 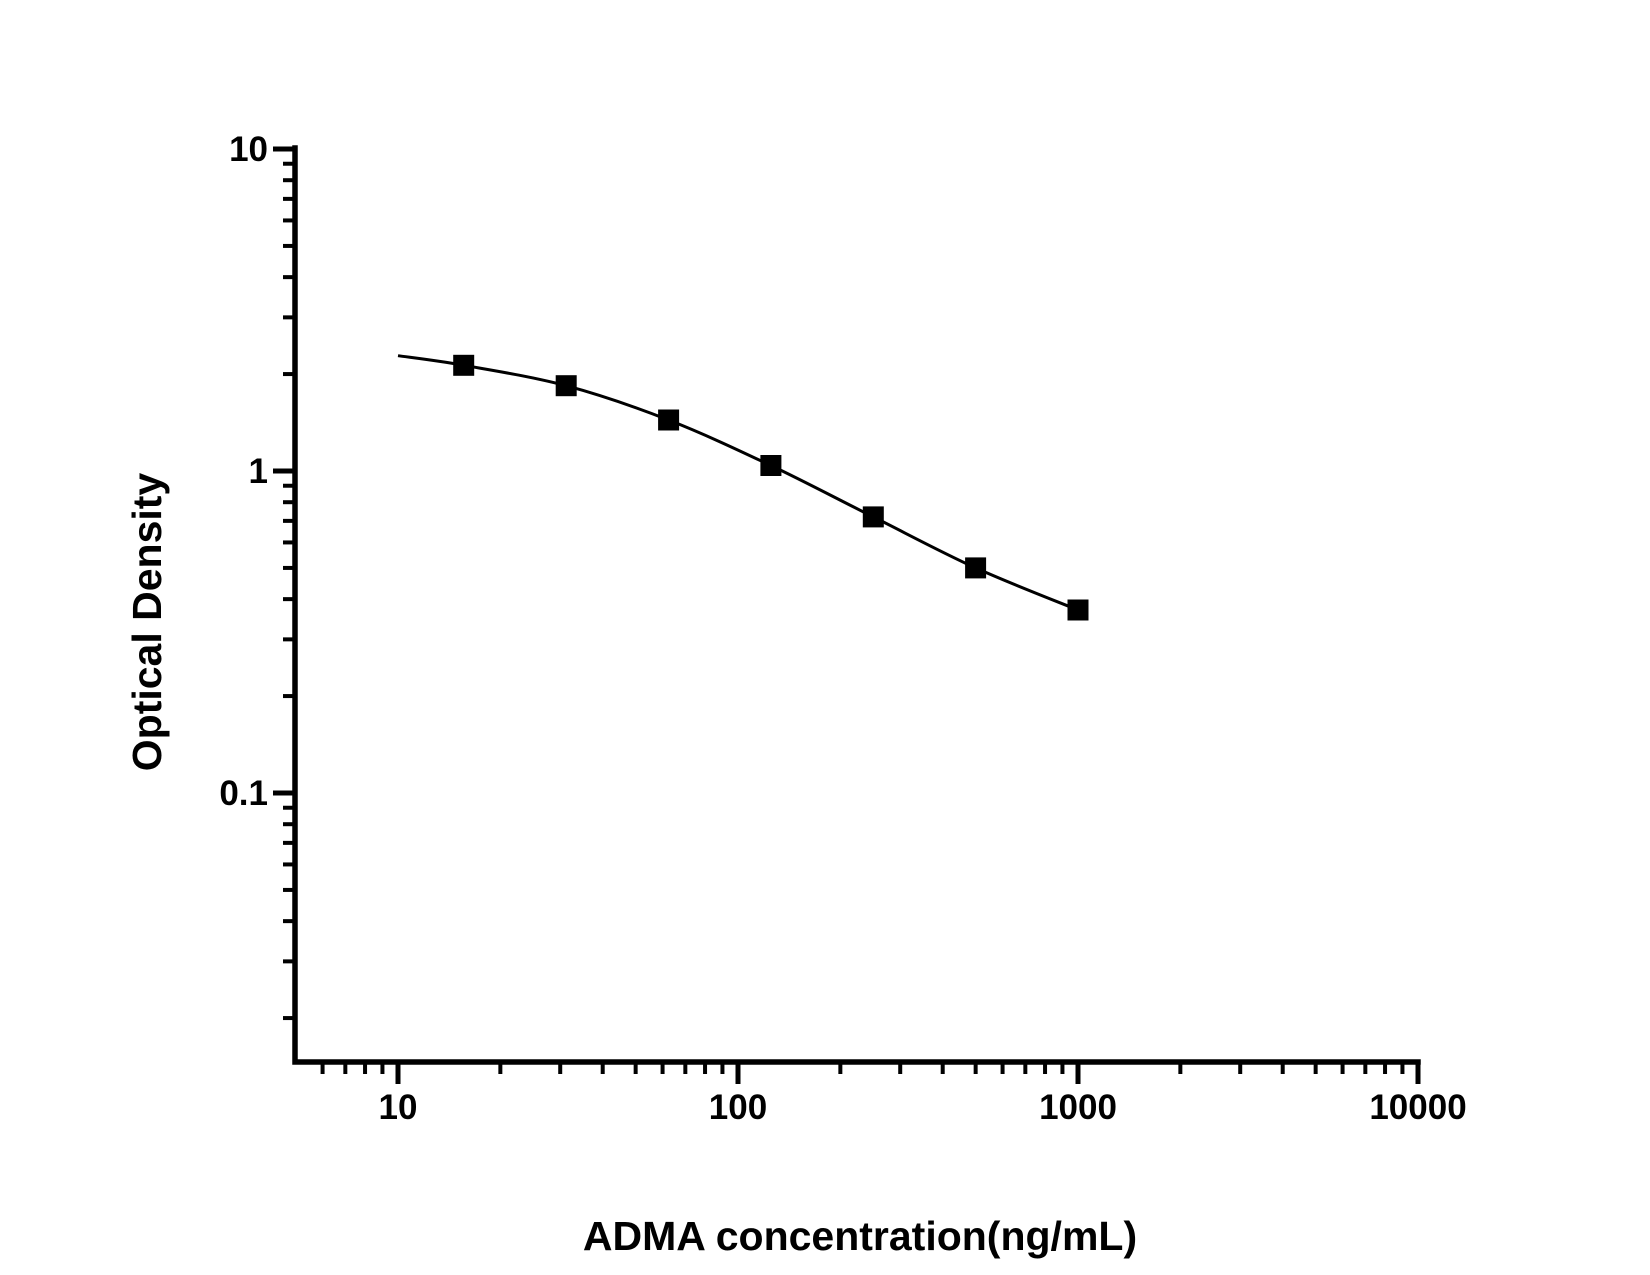 I want to click on x-axis-title: ADMA concentration(ng/mL), so click(x=860, y=1236).